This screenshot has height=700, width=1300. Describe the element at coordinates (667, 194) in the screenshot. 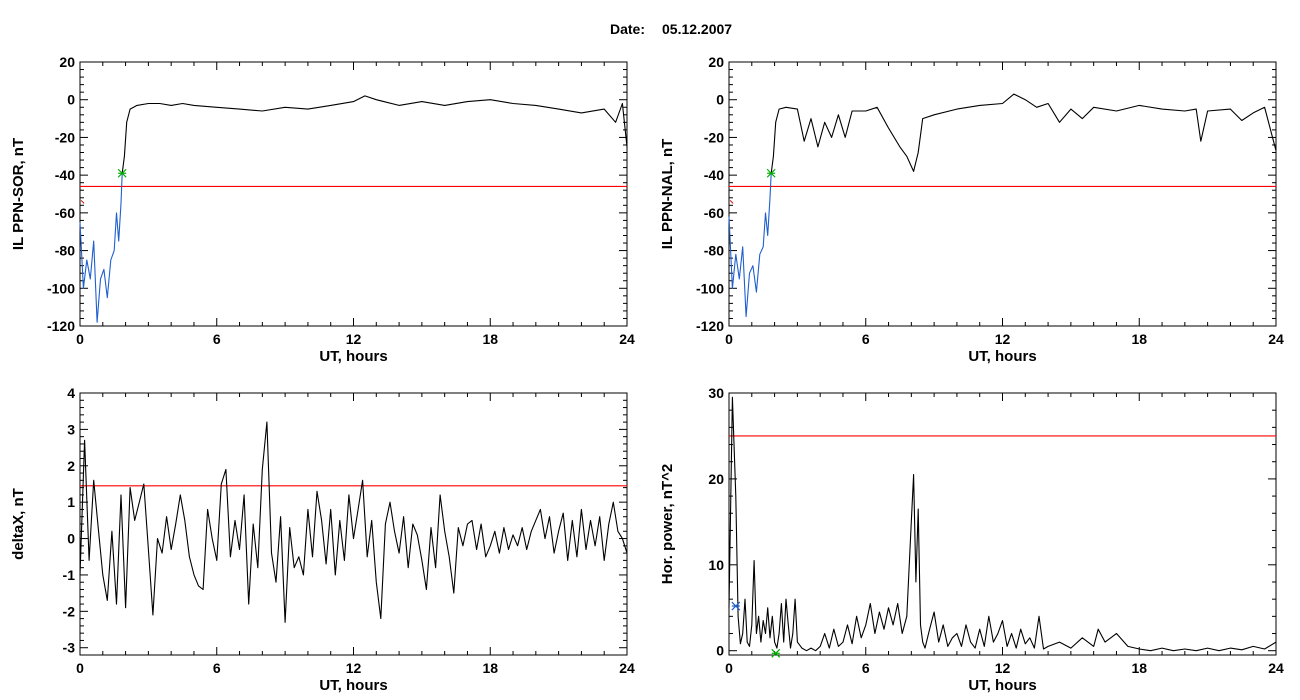

I see `y-axis-label: IL PPN-NAL, nT` at that location.